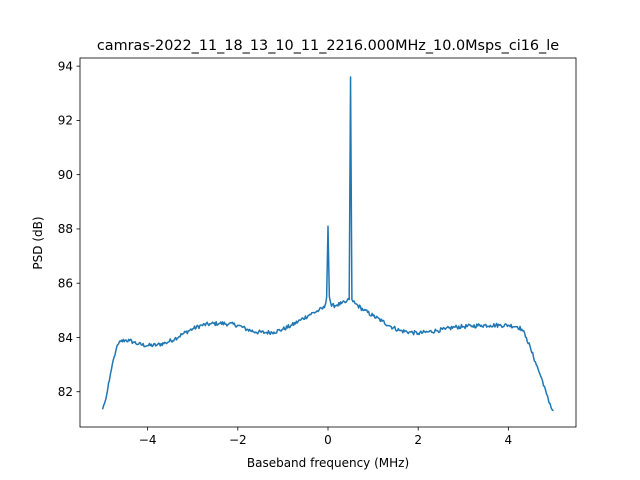 Image resolution: width=640 pixels, height=480 pixels. I want to click on y-axis-label: PSD (dB), so click(38, 242).